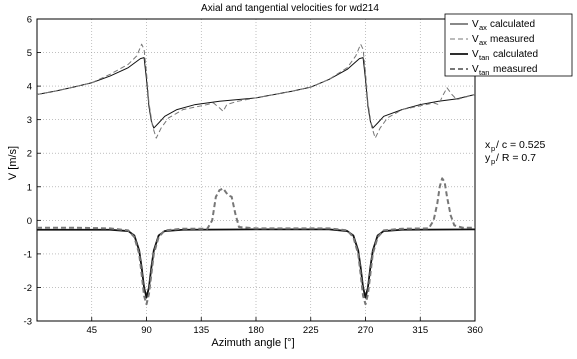 The image size is (577, 359). What do you see at coordinates (29, 120) in the screenshot?
I see `y-tick-label: 3` at bounding box center [29, 120].